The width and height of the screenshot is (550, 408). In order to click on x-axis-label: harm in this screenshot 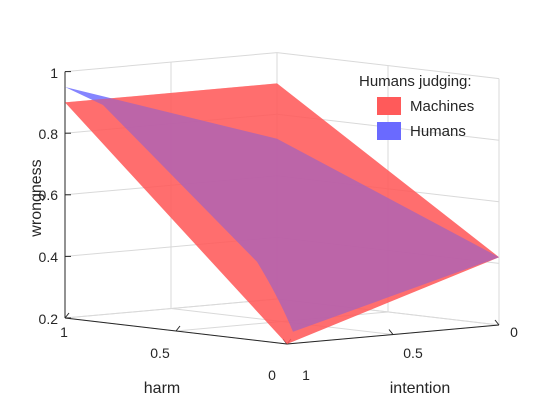, I will do `click(162, 388)`.